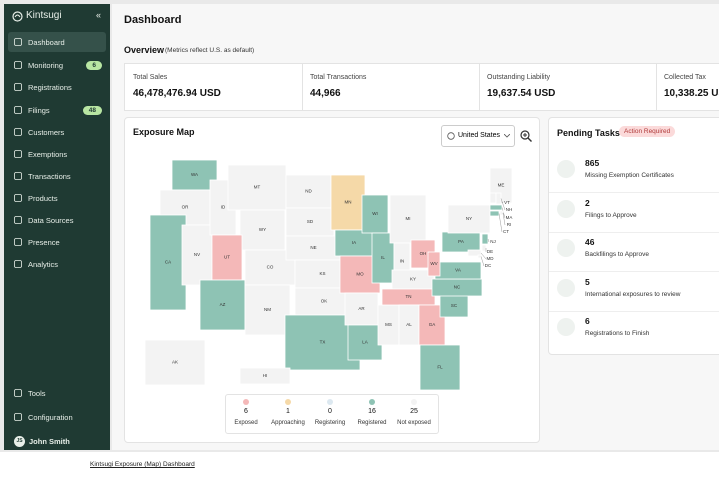 The image size is (719, 480). I want to click on region-label: United States, so click(479, 135).